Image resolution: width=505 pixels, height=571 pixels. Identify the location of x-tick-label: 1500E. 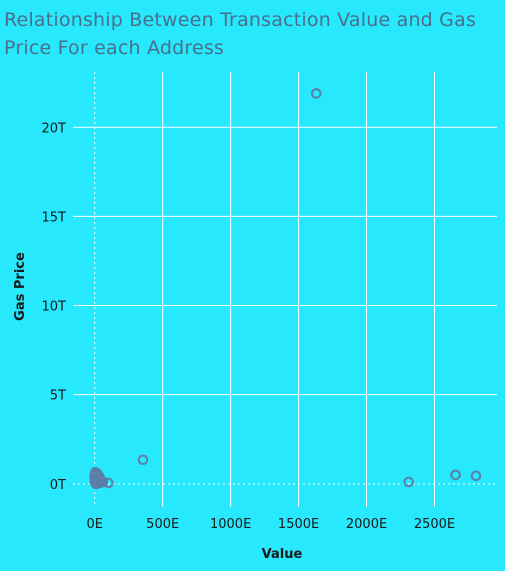
(298, 524).